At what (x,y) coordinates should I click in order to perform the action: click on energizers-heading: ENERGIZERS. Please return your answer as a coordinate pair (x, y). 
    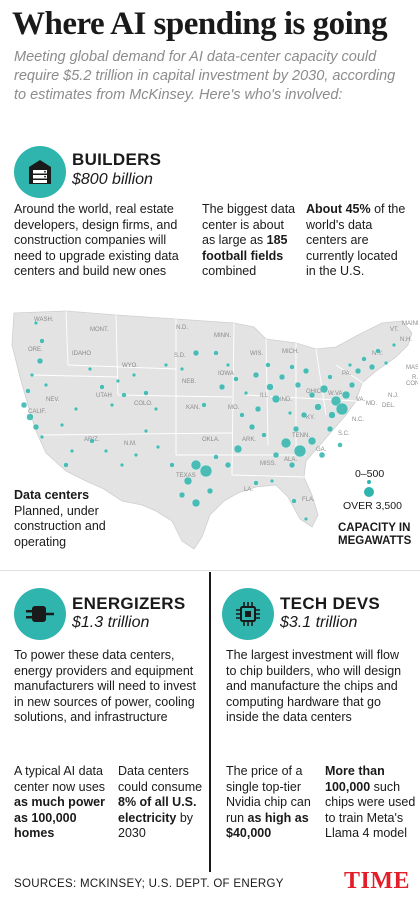
    Looking at the image, I should click on (129, 603).